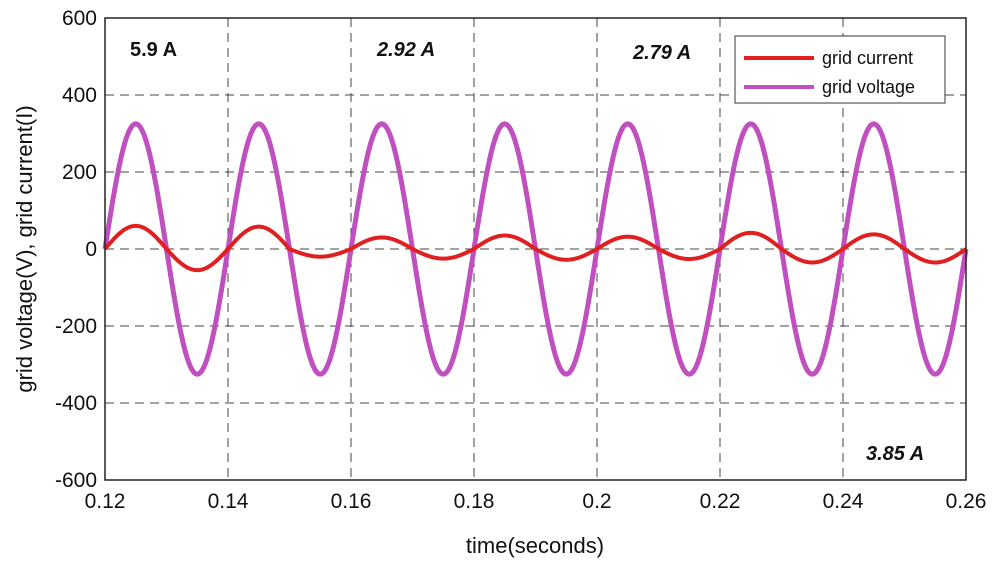 The height and width of the screenshot is (569, 1000). Describe the element at coordinates (720, 501) in the screenshot. I see `x-tick-label: 0.22` at that location.